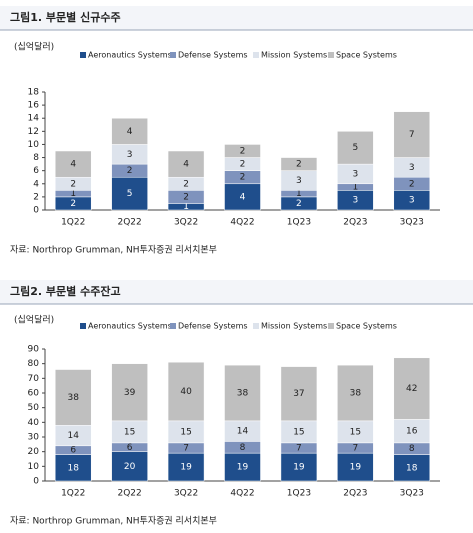  I want to click on legend-label: Mission Systems, so click(294, 326).